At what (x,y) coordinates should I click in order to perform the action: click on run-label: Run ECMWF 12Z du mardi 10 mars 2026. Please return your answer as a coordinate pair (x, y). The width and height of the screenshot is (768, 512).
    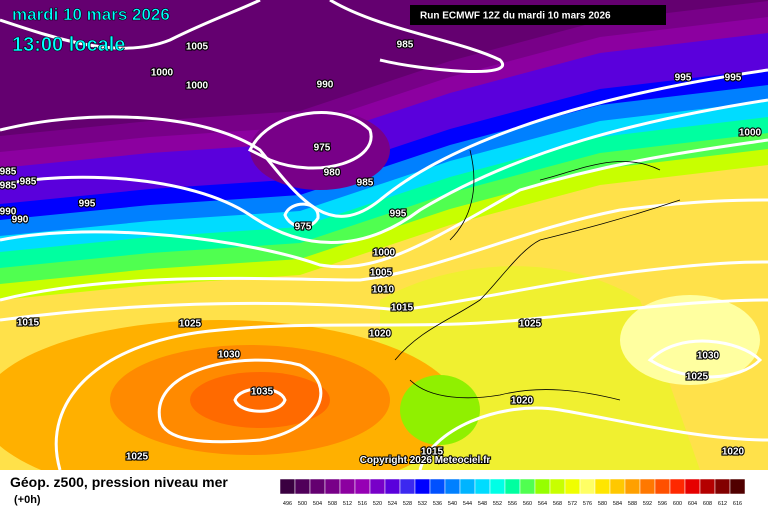
    Looking at the image, I should click on (515, 16).